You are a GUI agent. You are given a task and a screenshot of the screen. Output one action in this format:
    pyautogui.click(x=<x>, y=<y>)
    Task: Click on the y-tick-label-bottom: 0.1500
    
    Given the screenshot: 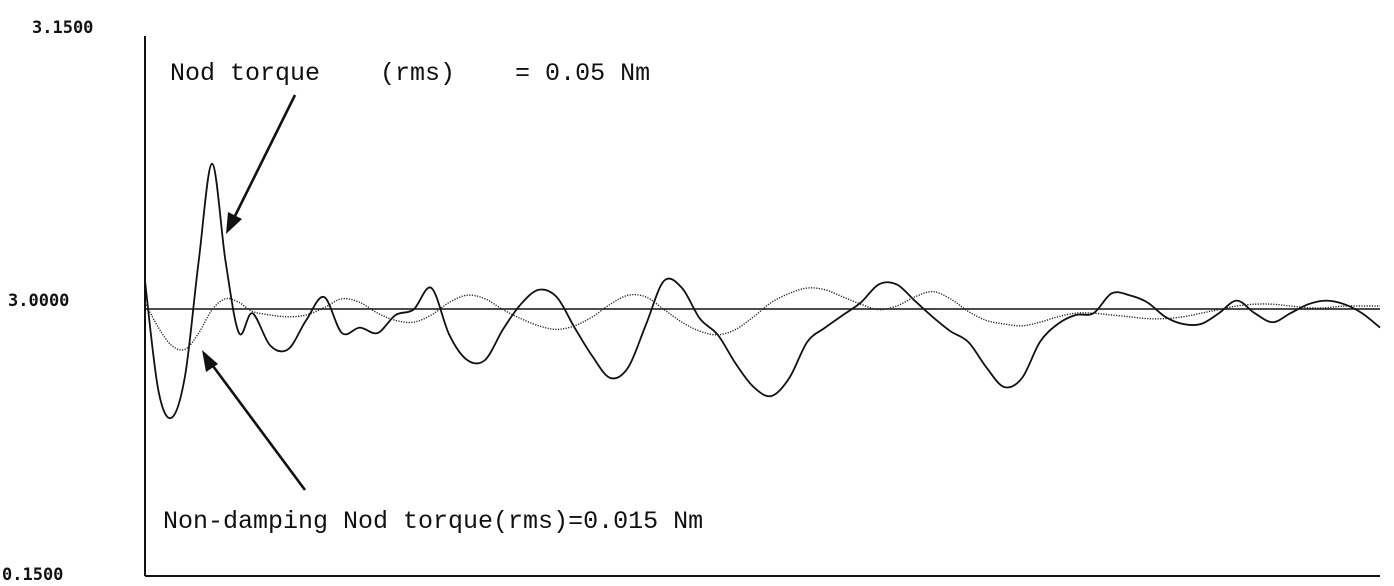 What is the action you would take?
    pyautogui.click(x=32, y=575)
    